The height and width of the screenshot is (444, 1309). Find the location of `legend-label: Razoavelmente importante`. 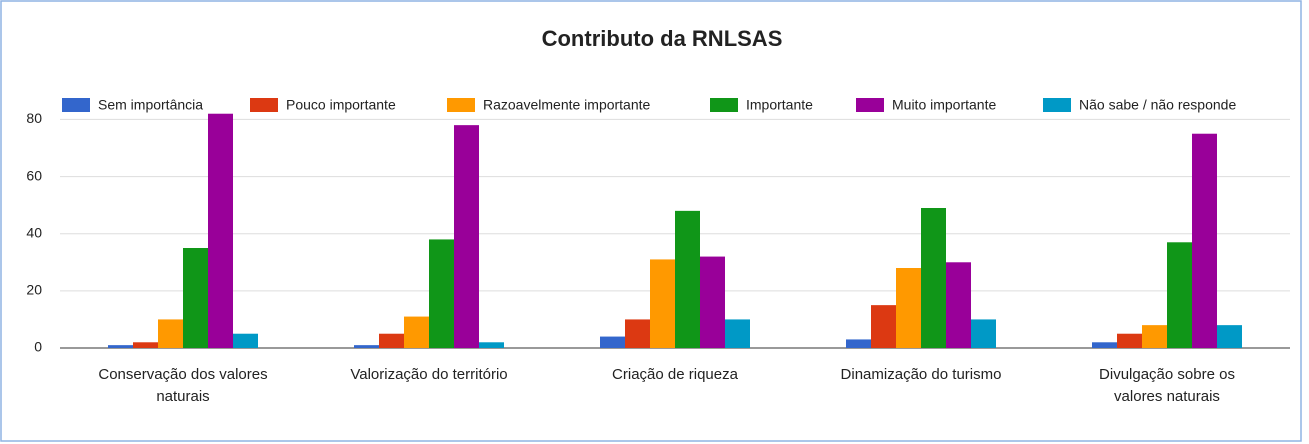

legend-label: Razoavelmente importante is located at coordinates (567, 105).